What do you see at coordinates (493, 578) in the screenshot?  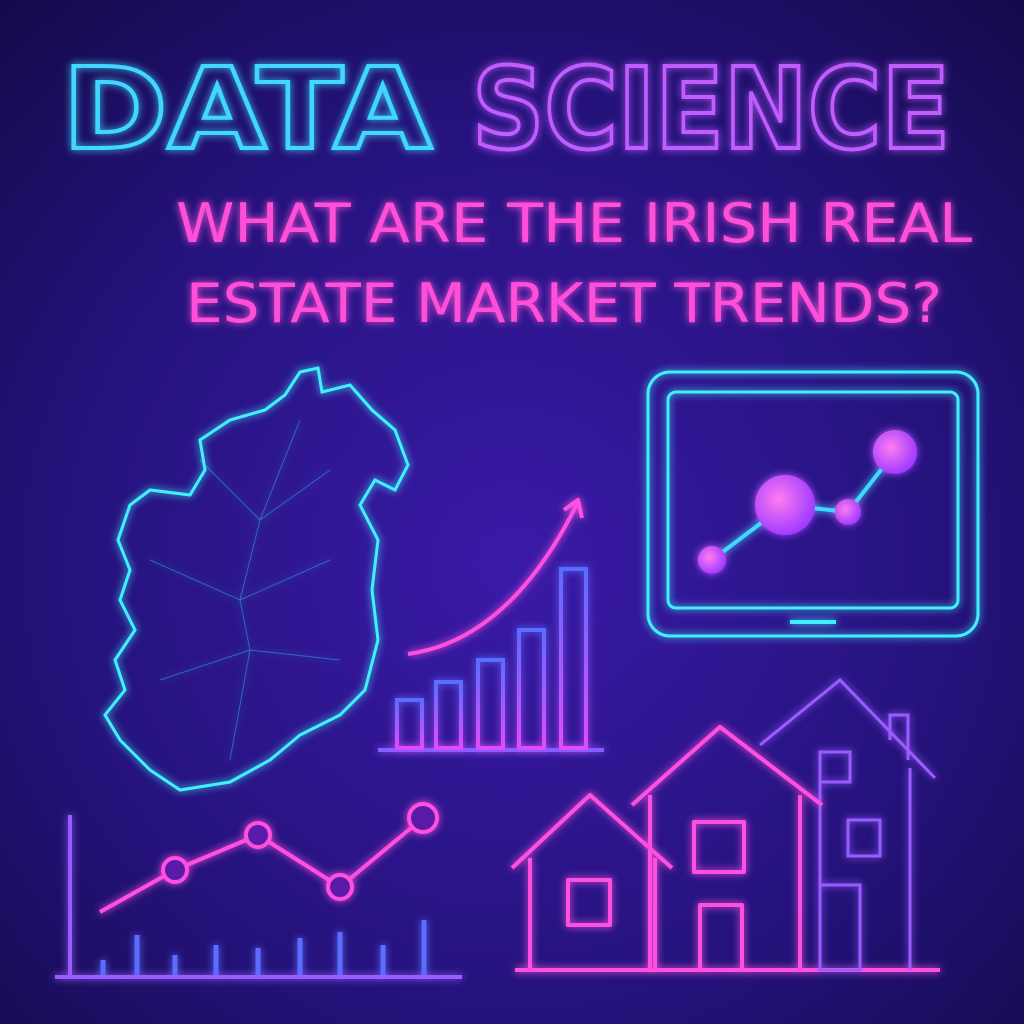 I see `trend-arrow` at bounding box center [493, 578].